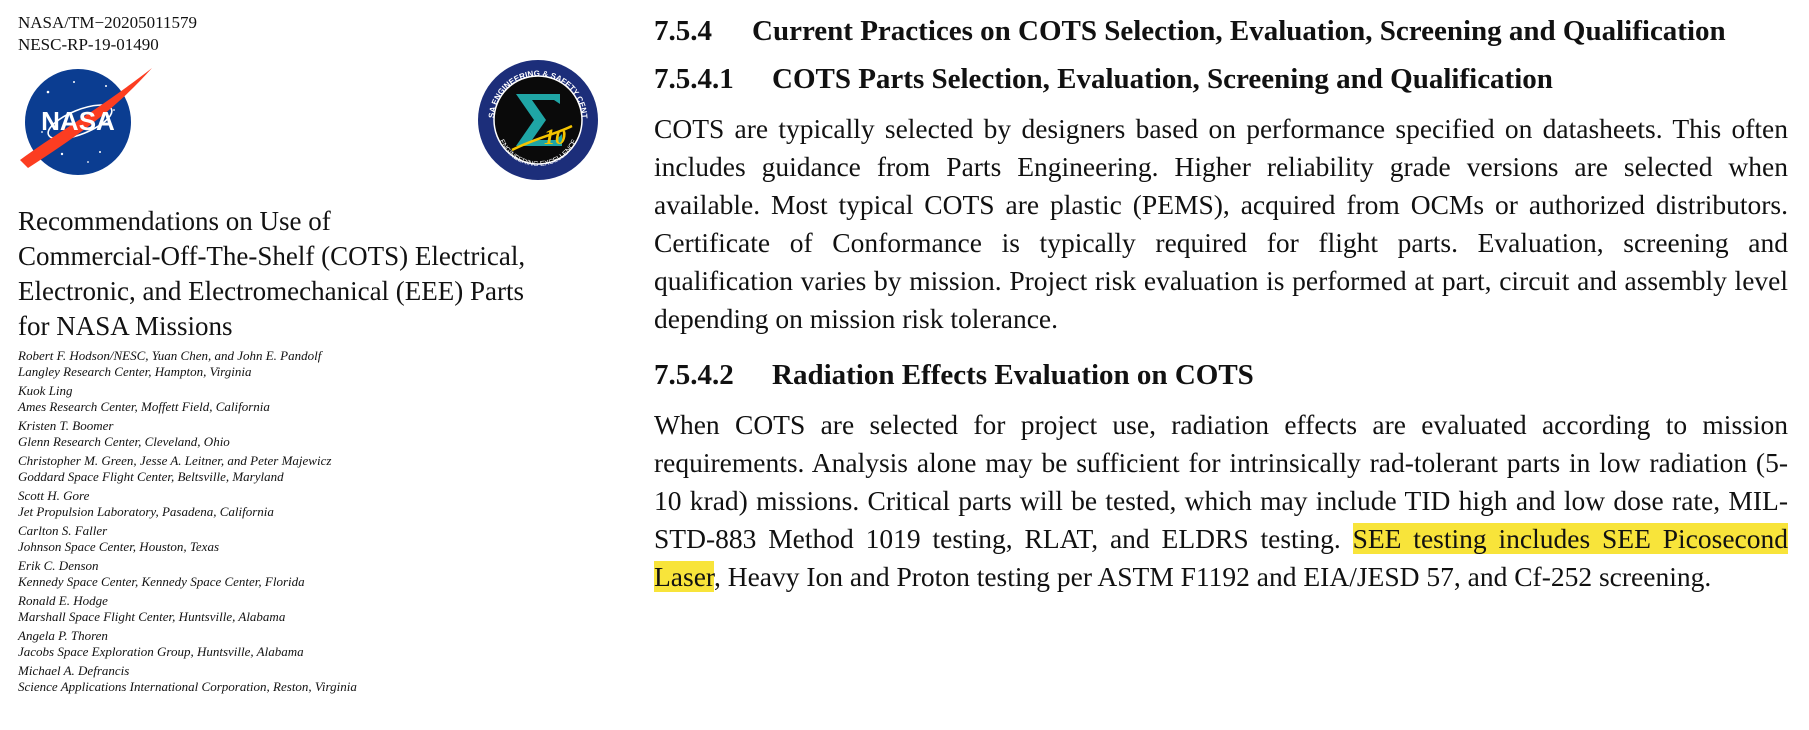 Image resolution: width=1809 pixels, height=730 pixels. Describe the element at coordinates (107, 22) in the screenshot. I see `report-id-tm: NASA/TM−20205011579` at that location.